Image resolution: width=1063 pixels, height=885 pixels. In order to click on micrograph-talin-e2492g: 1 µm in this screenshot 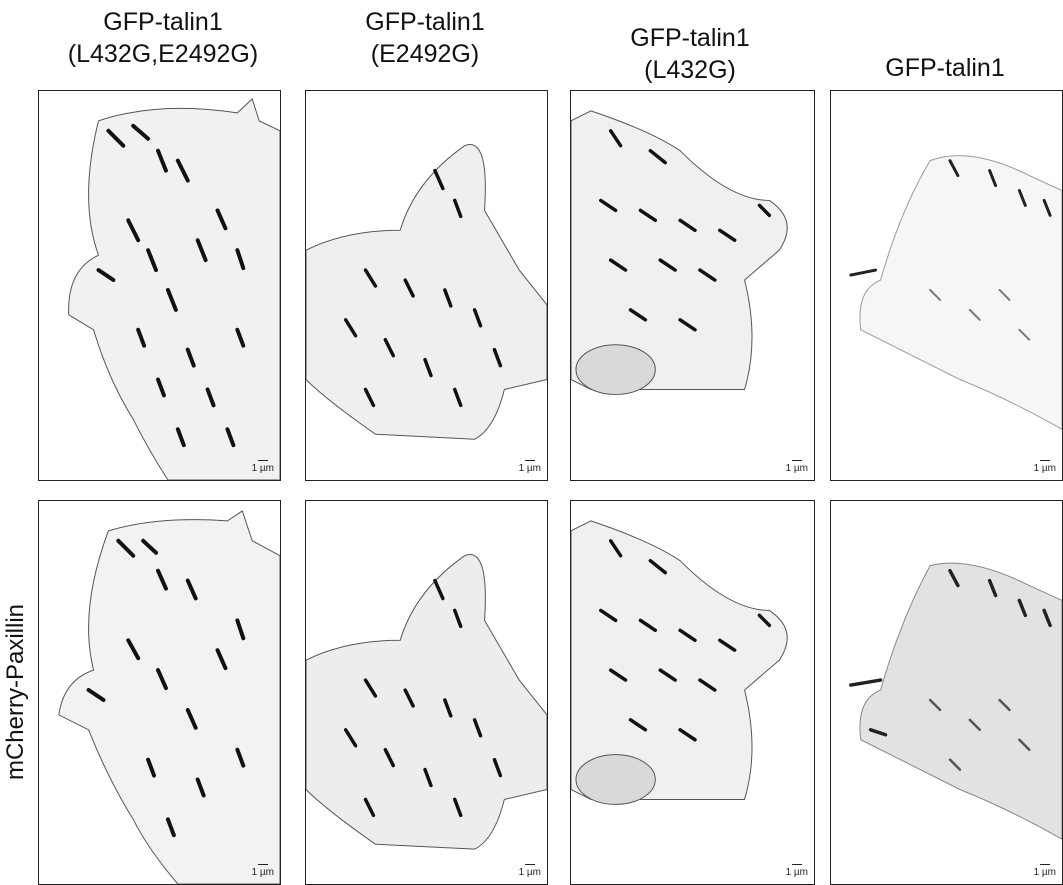, I will do `click(426, 285)`.